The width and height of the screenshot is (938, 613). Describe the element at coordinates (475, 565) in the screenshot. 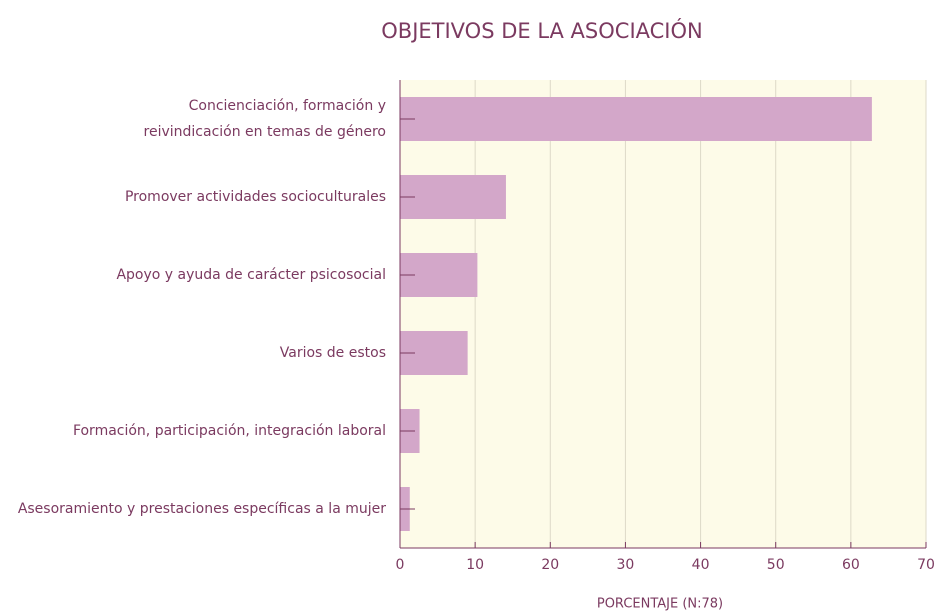

I see `x-tick-label: 10` at that location.